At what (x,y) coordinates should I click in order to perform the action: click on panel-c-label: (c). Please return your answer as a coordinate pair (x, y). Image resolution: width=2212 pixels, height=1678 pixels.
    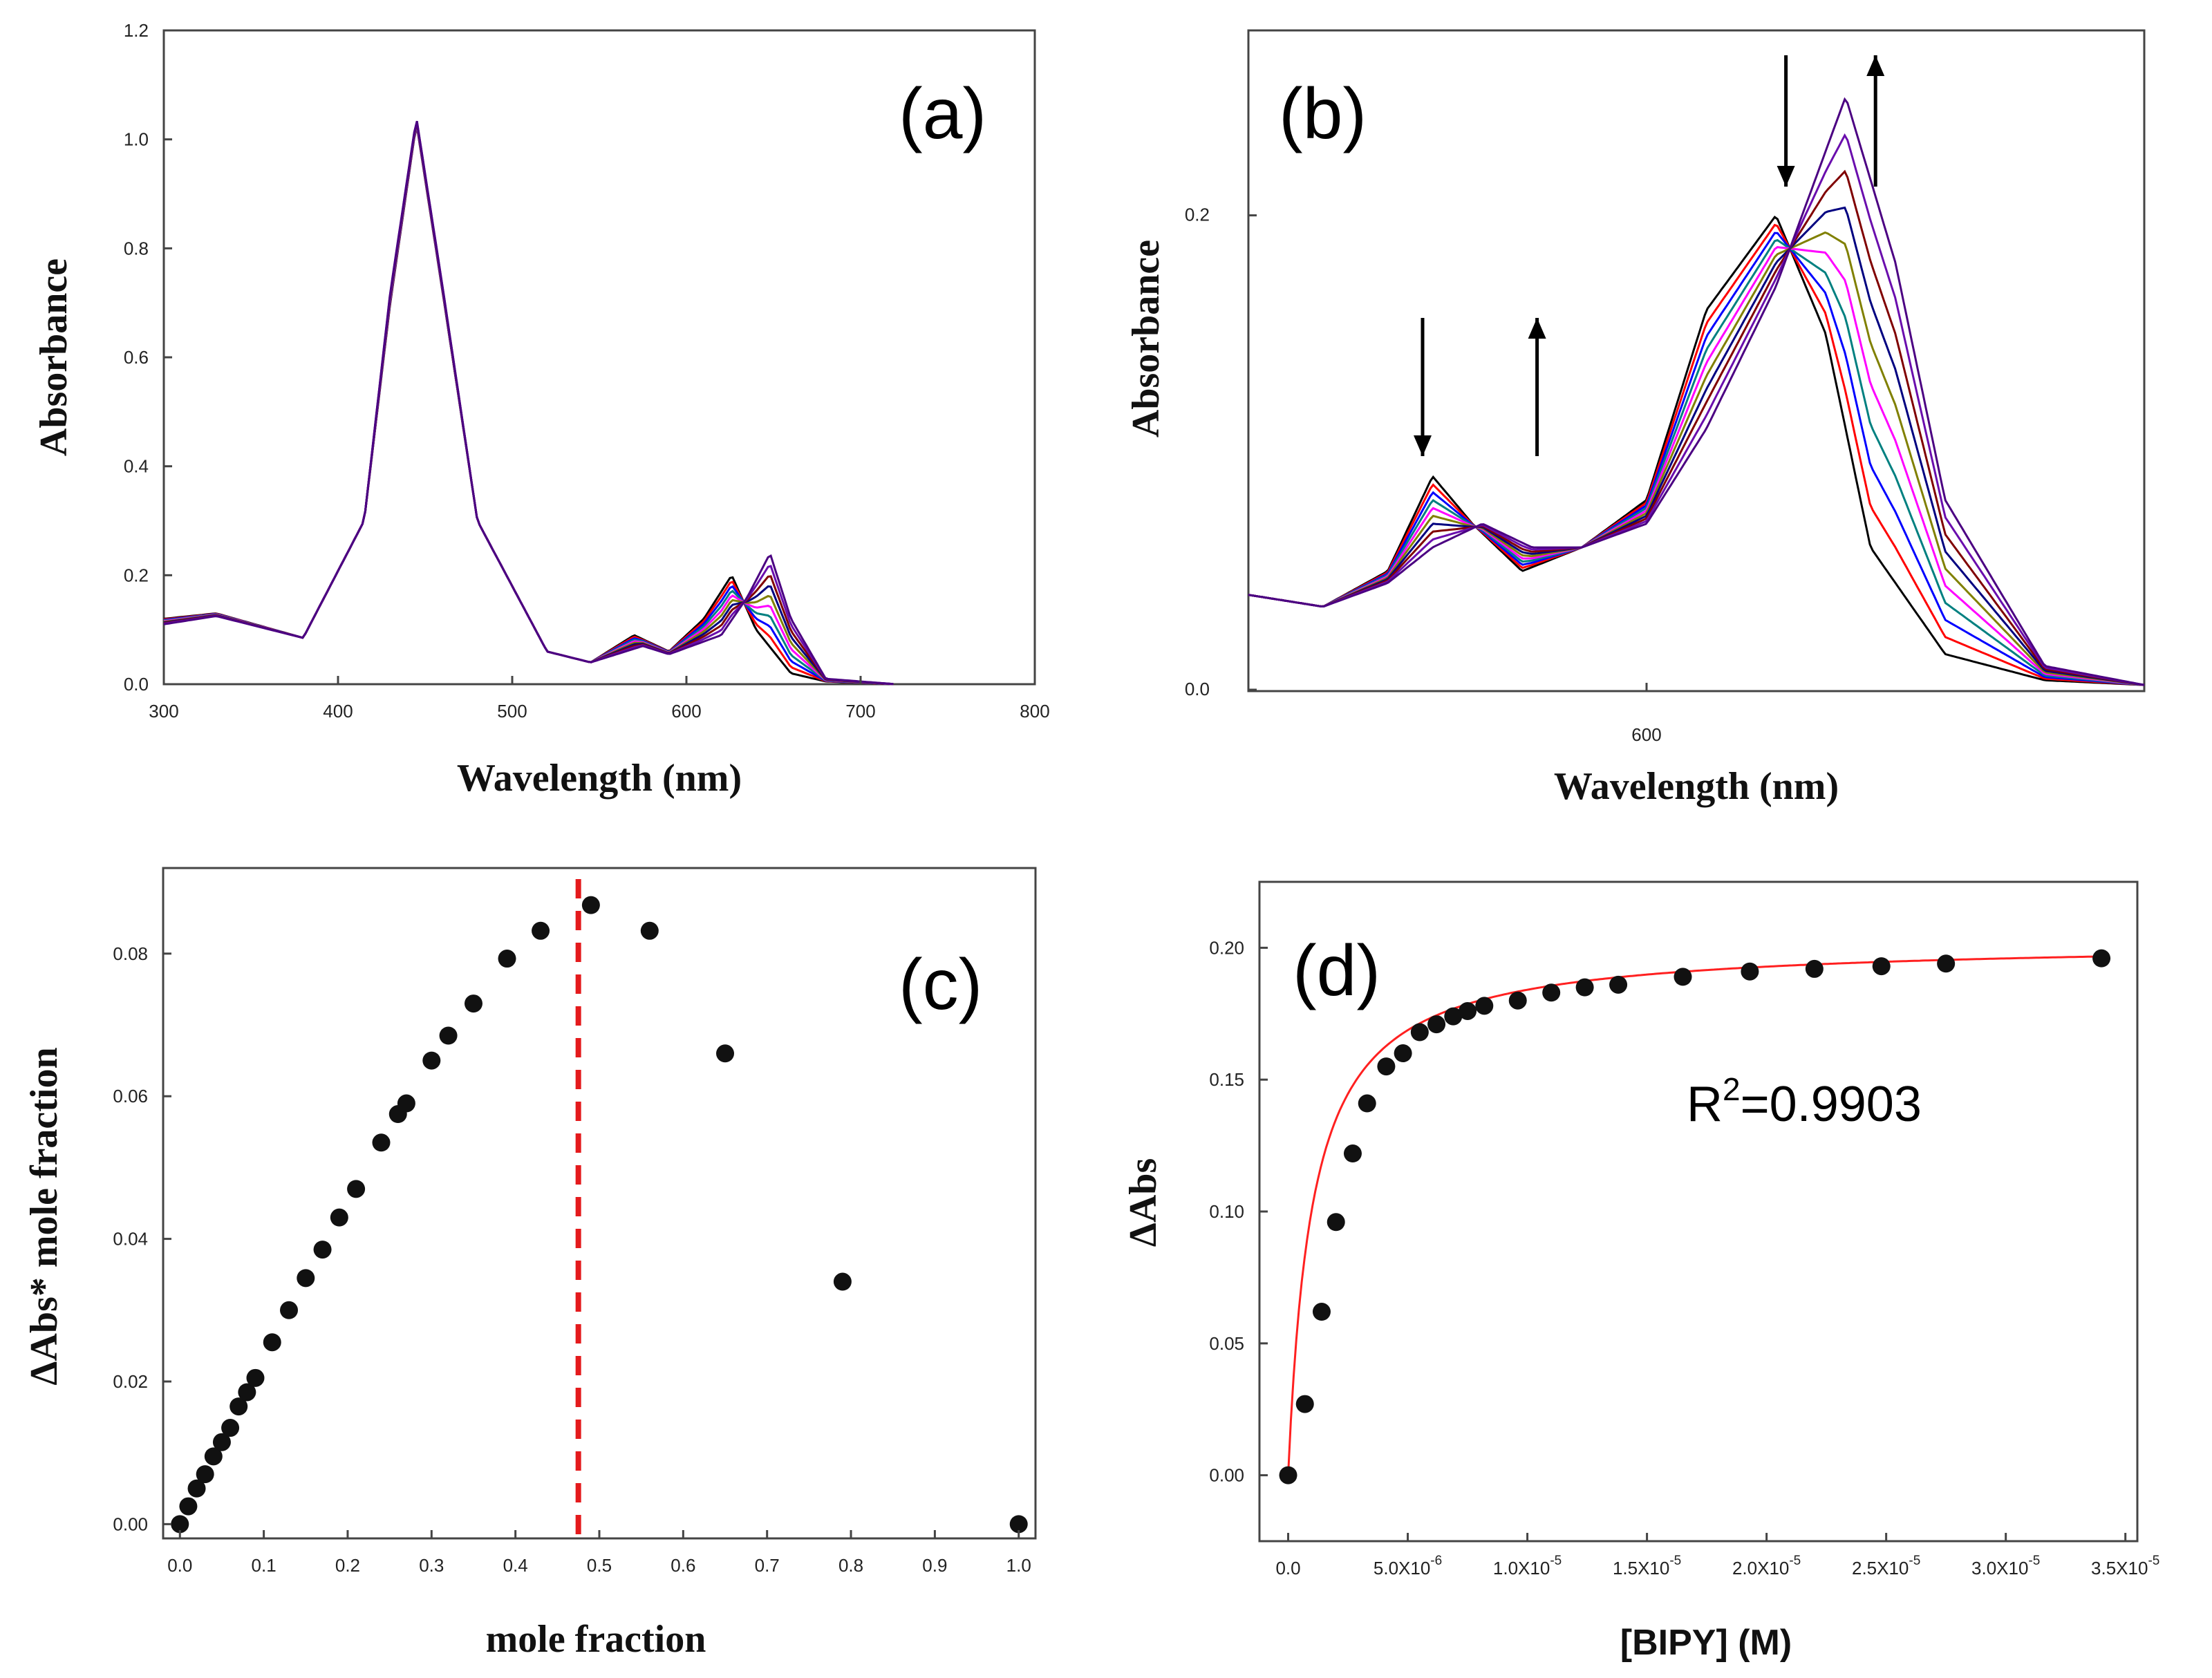
    Looking at the image, I should click on (941, 985).